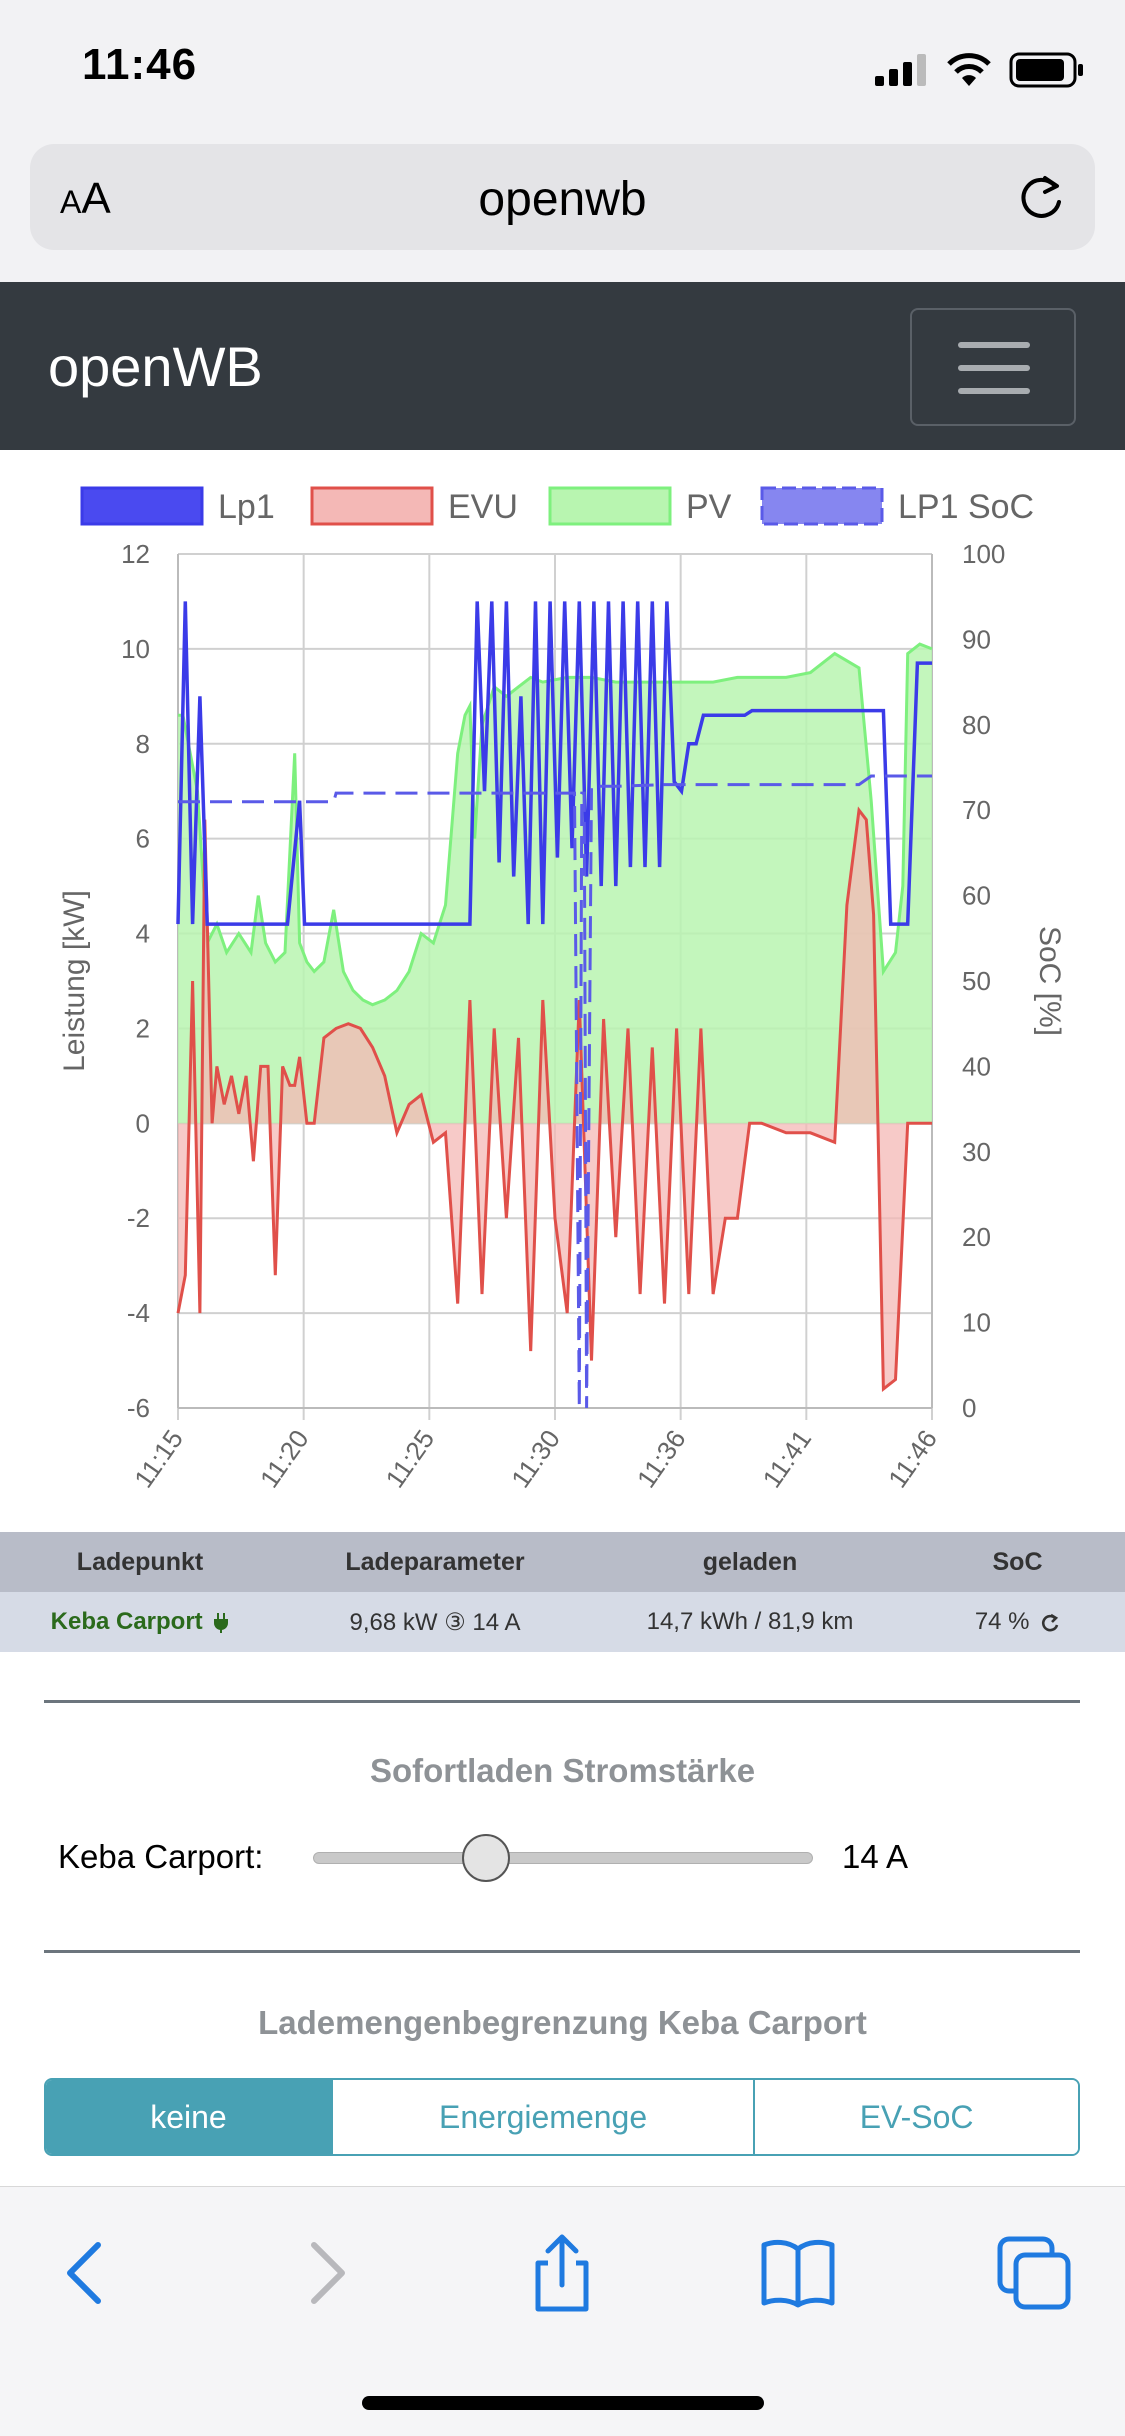 Image resolution: width=1125 pixels, height=2436 pixels. What do you see at coordinates (1050, 1623) in the screenshot?
I see `refresh-icon` at bounding box center [1050, 1623].